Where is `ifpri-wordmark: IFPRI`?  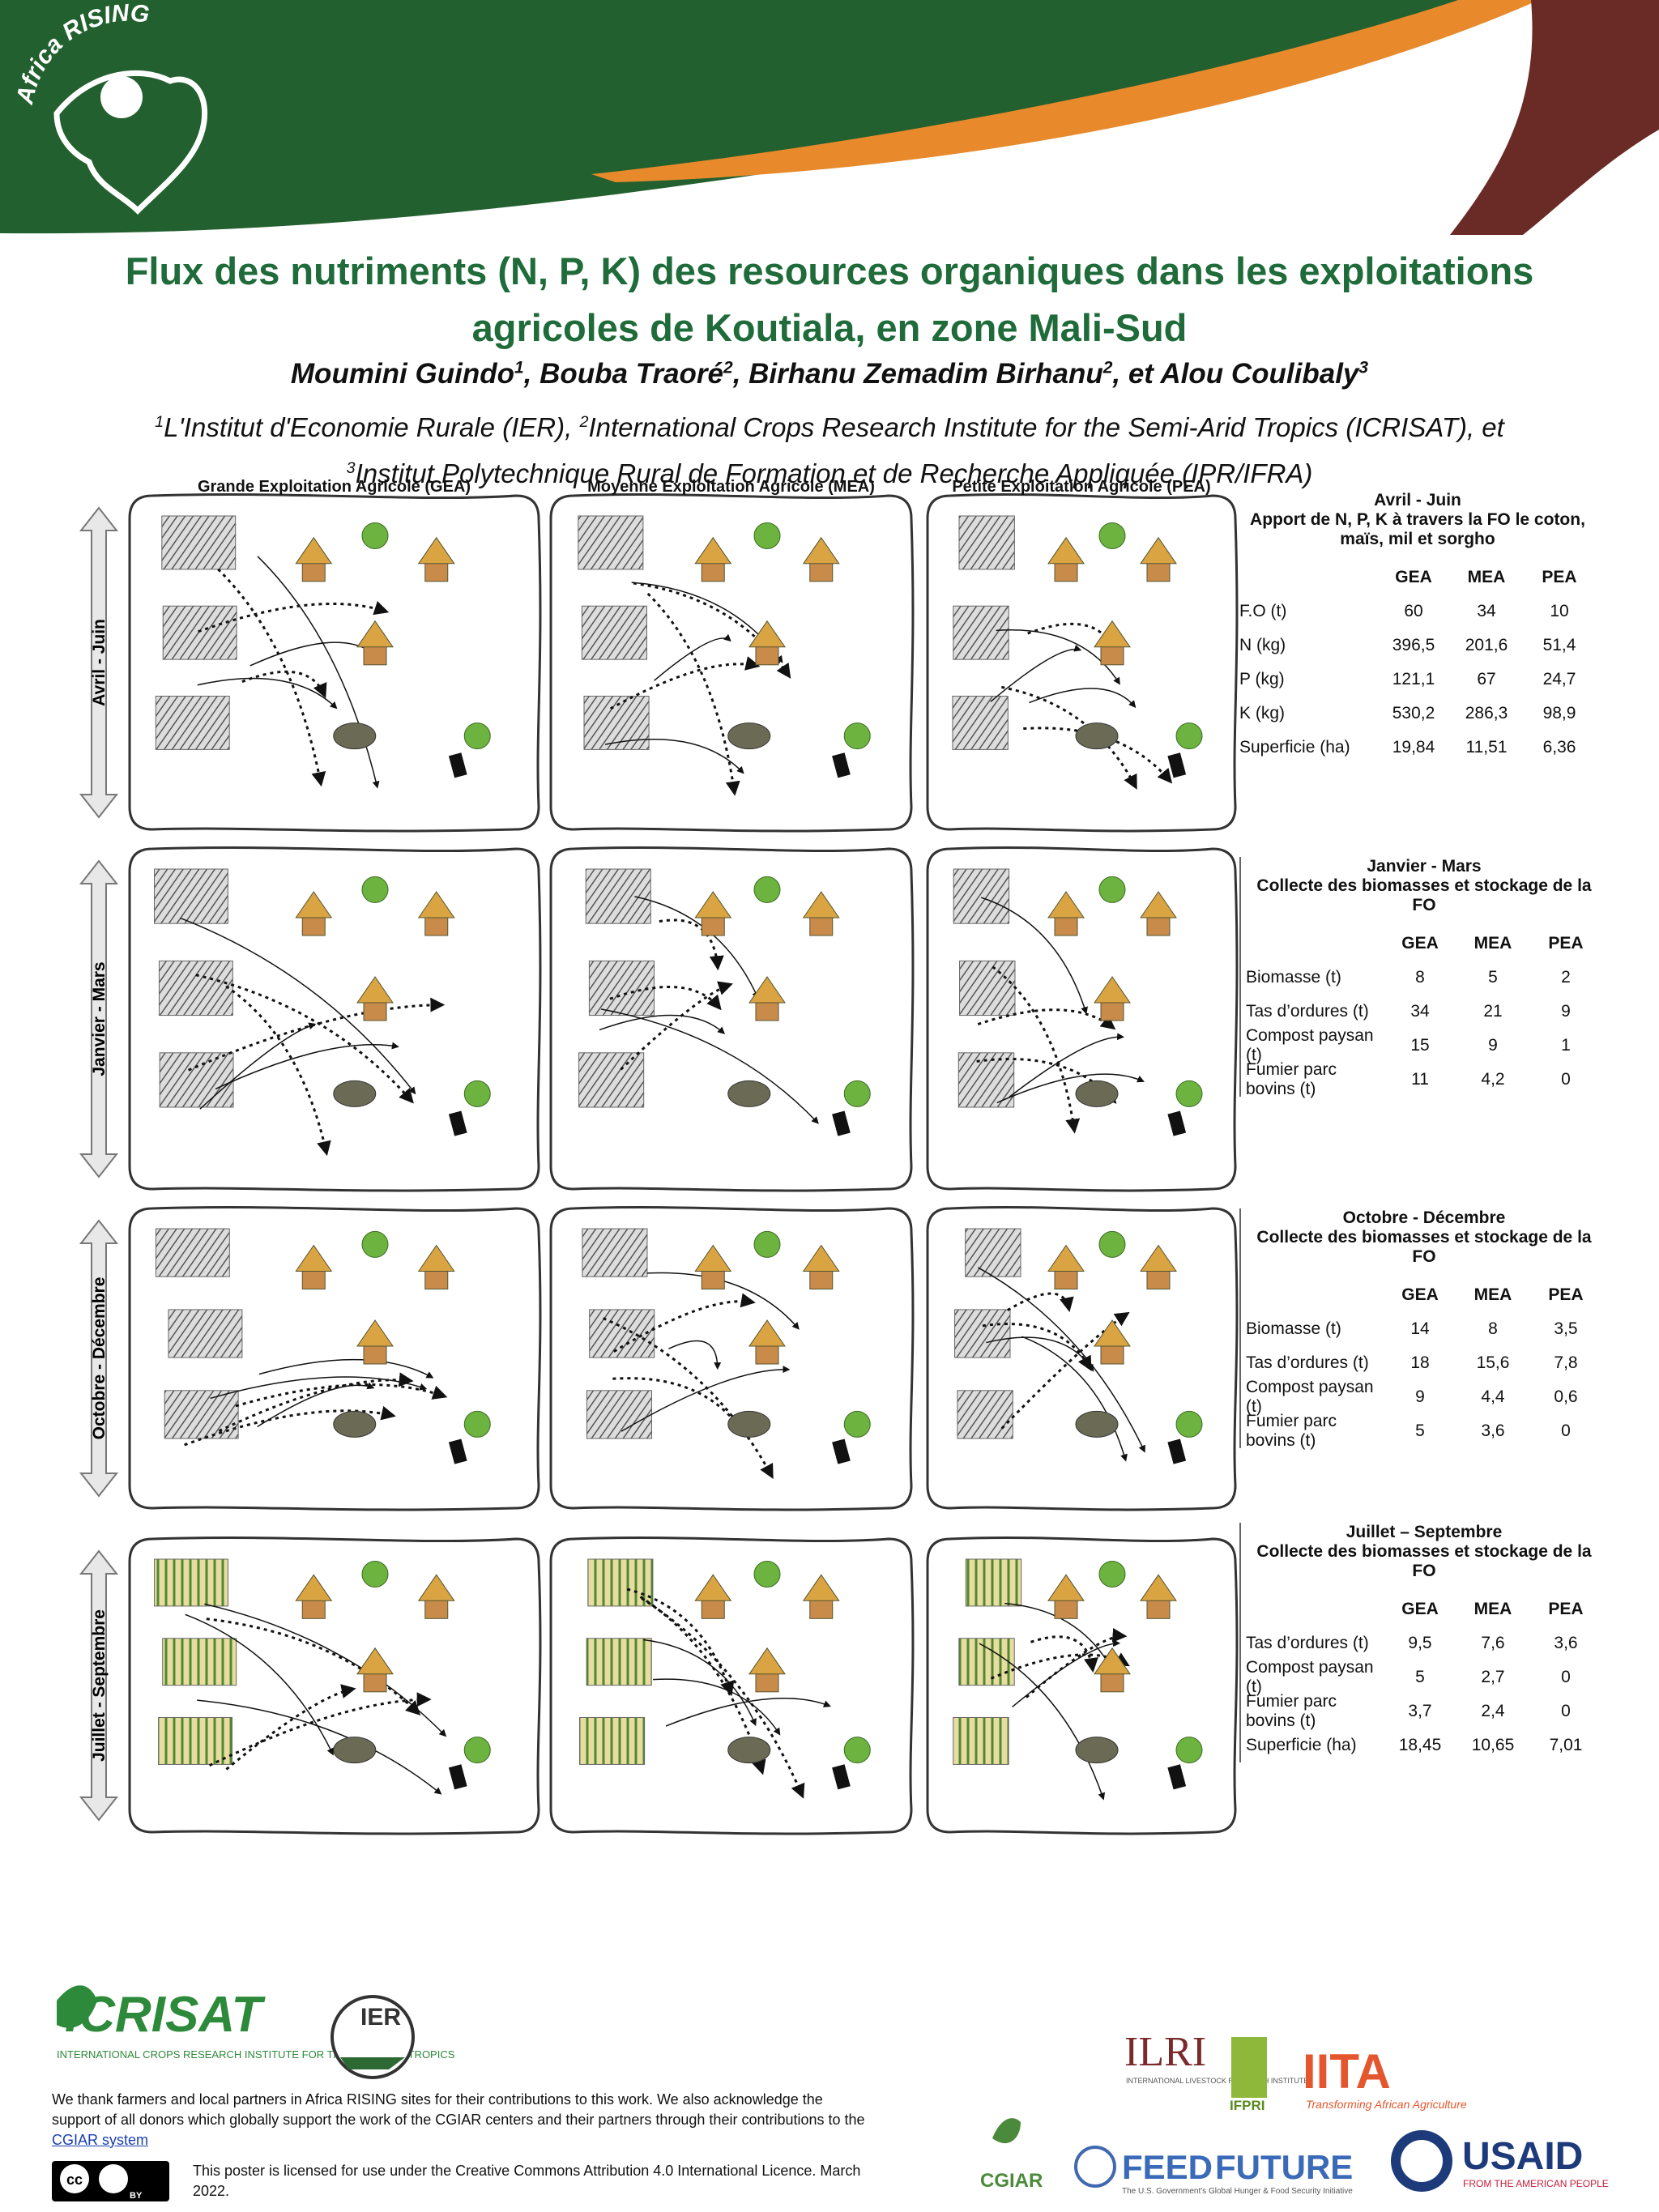 ifpri-wordmark: IFPRI is located at coordinates (1247, 2105).